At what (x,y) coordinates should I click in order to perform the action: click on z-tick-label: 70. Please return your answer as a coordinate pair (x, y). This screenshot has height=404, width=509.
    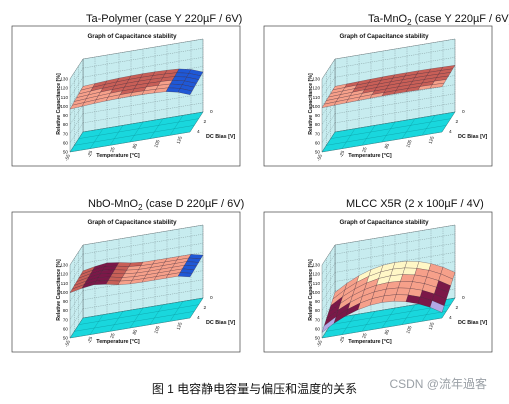
    Looking at the image, I should click on (66, 133).